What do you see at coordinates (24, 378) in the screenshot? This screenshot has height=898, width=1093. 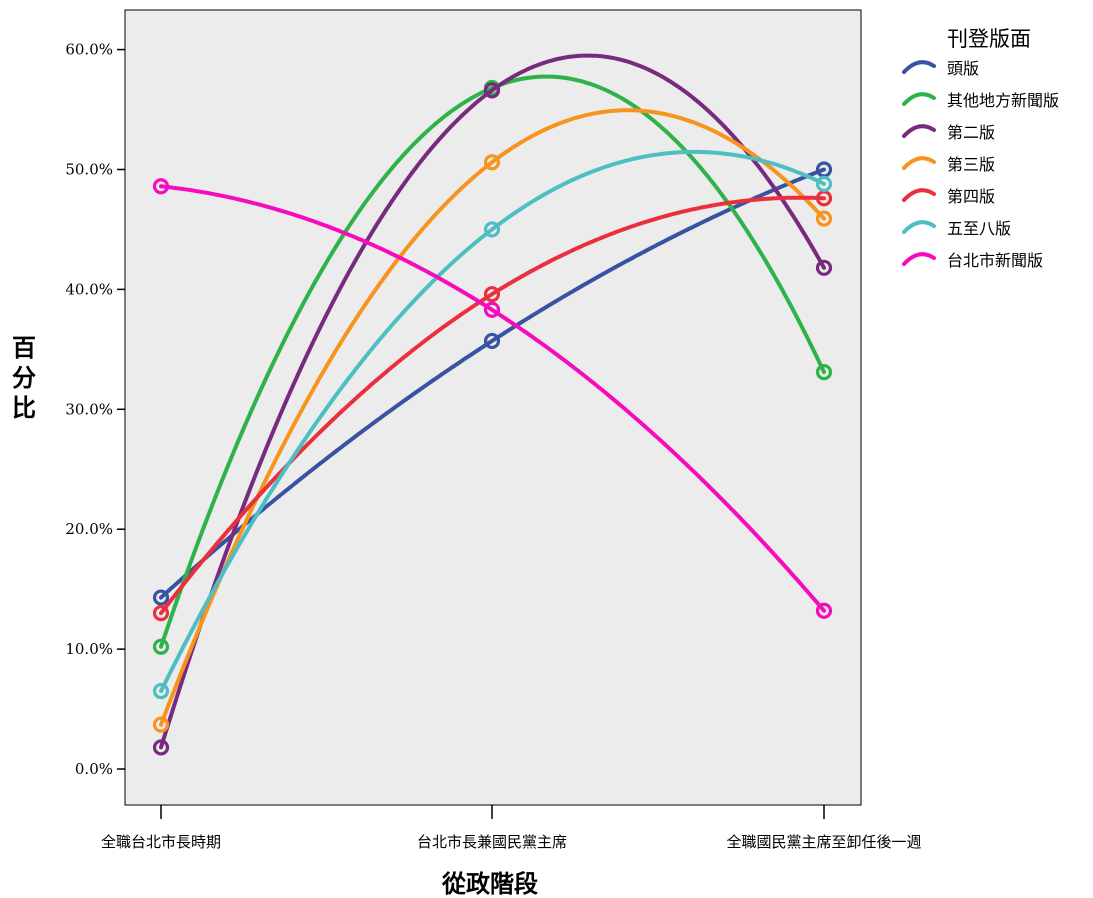 I see `y-axis-title: 百分比` at bounding box center [24, 378].